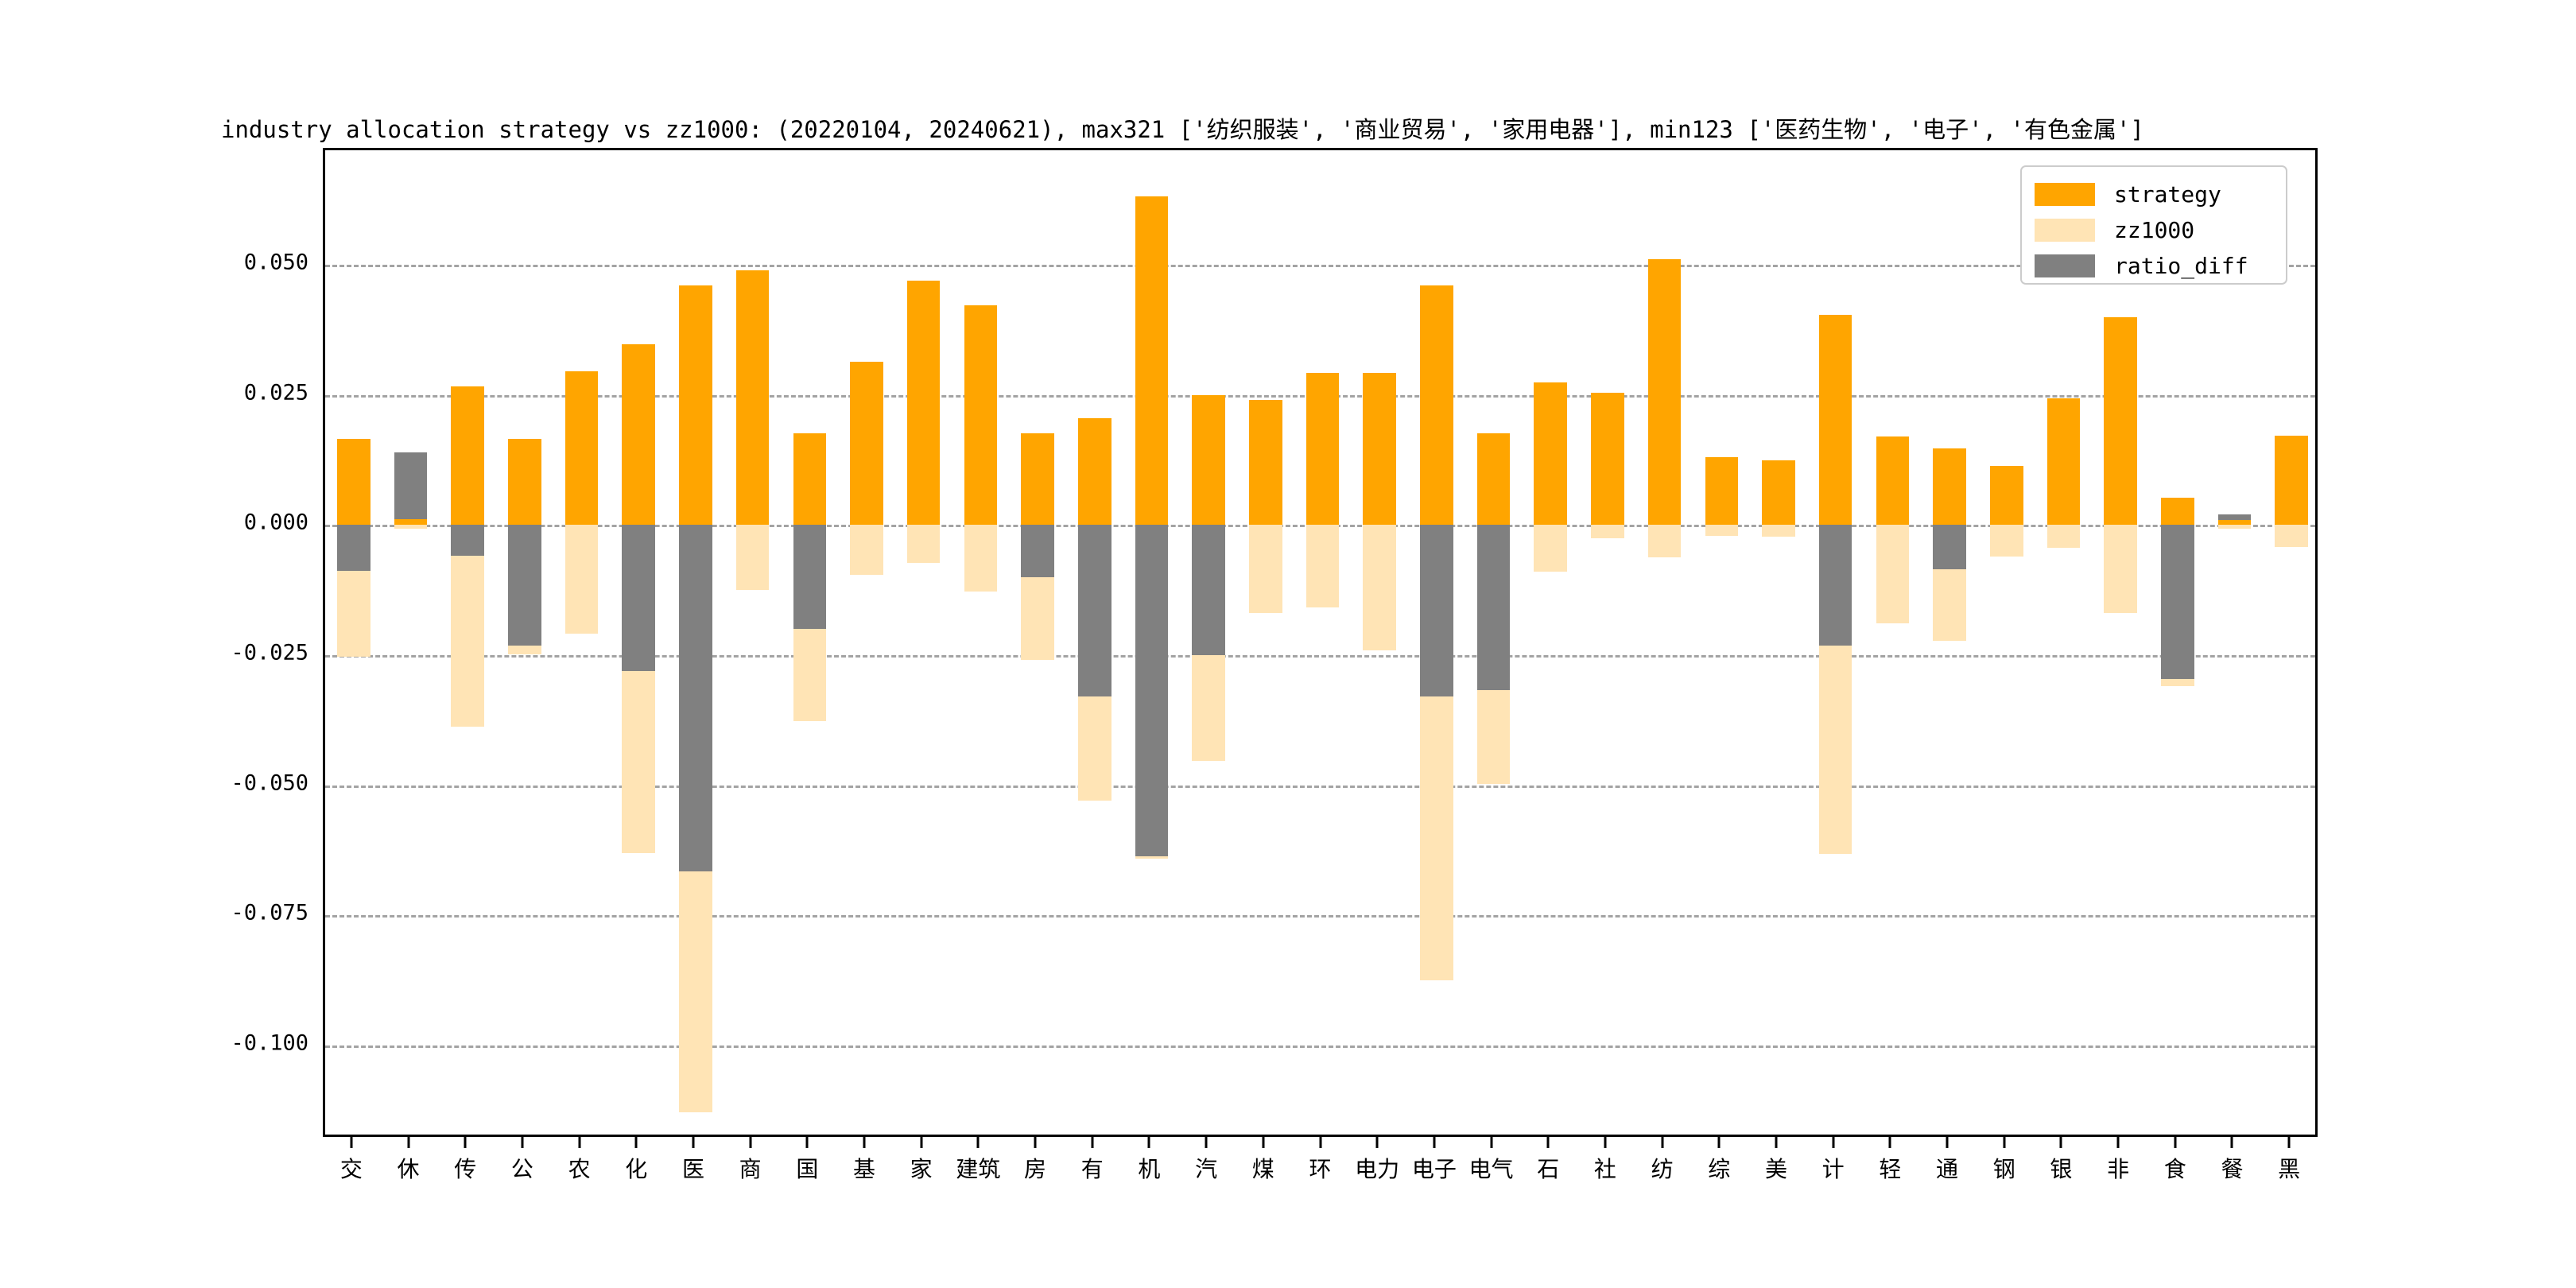  What do you see at coordinates (2154, 265) in the screenshot?
I see `legend-item: ratio_diff` at bounding box center [2154, 265].